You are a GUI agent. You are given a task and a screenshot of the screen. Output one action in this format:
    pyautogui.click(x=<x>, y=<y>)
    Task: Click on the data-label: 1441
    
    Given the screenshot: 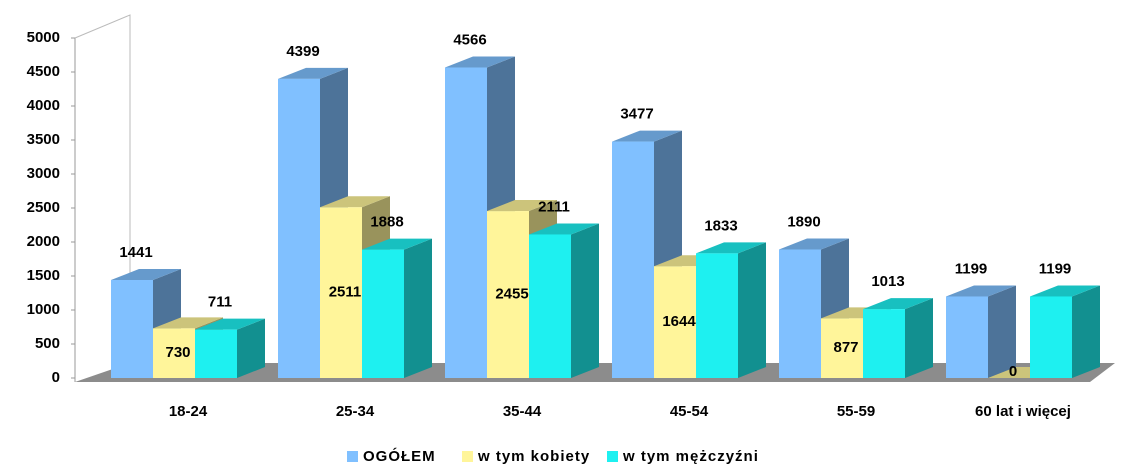 What is the action you would take?
    pyautogui.click(x=135, y=252)
    